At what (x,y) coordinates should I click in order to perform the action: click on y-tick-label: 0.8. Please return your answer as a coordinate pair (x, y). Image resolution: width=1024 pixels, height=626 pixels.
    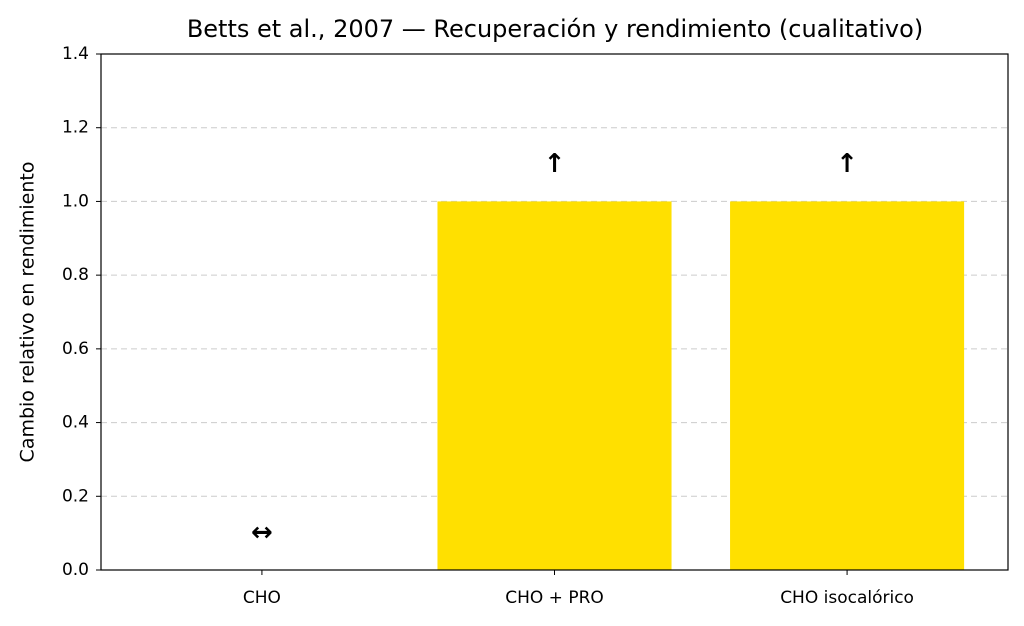
    Looking at the image, I should click on (75, 275).